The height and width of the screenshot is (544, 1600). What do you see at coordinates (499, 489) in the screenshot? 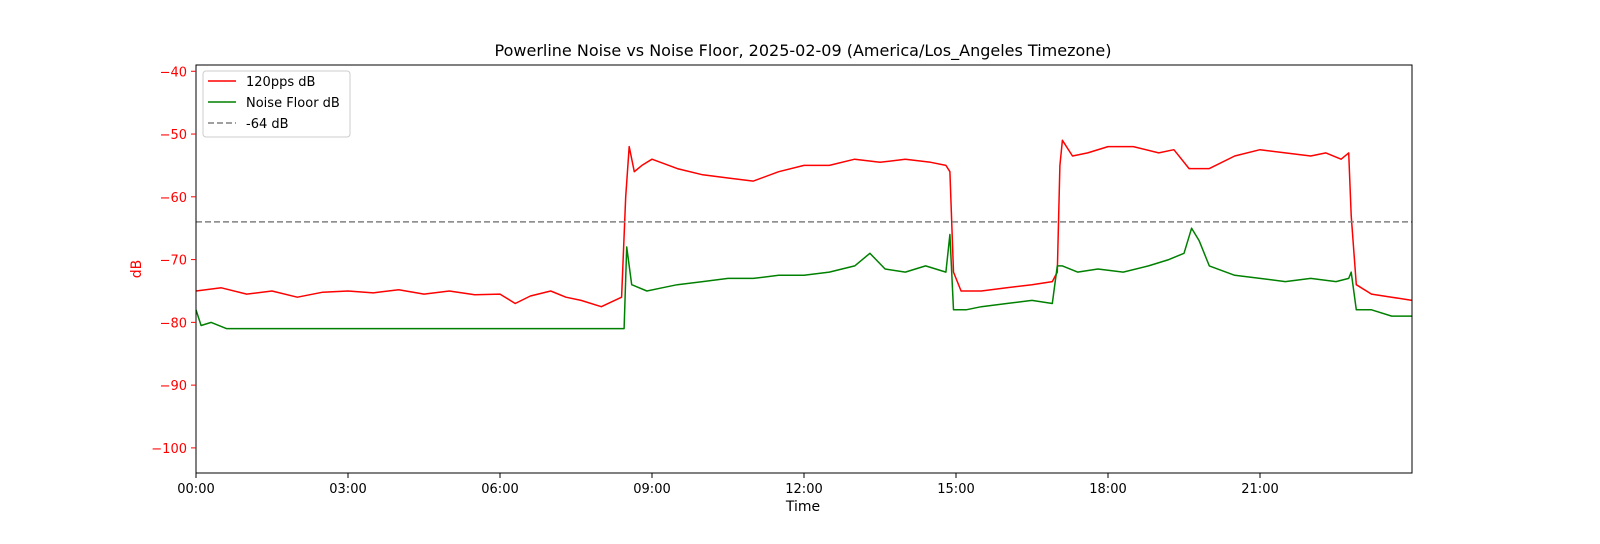
I see `x-tick-label: 06:00` at bounding box center [499, 489].